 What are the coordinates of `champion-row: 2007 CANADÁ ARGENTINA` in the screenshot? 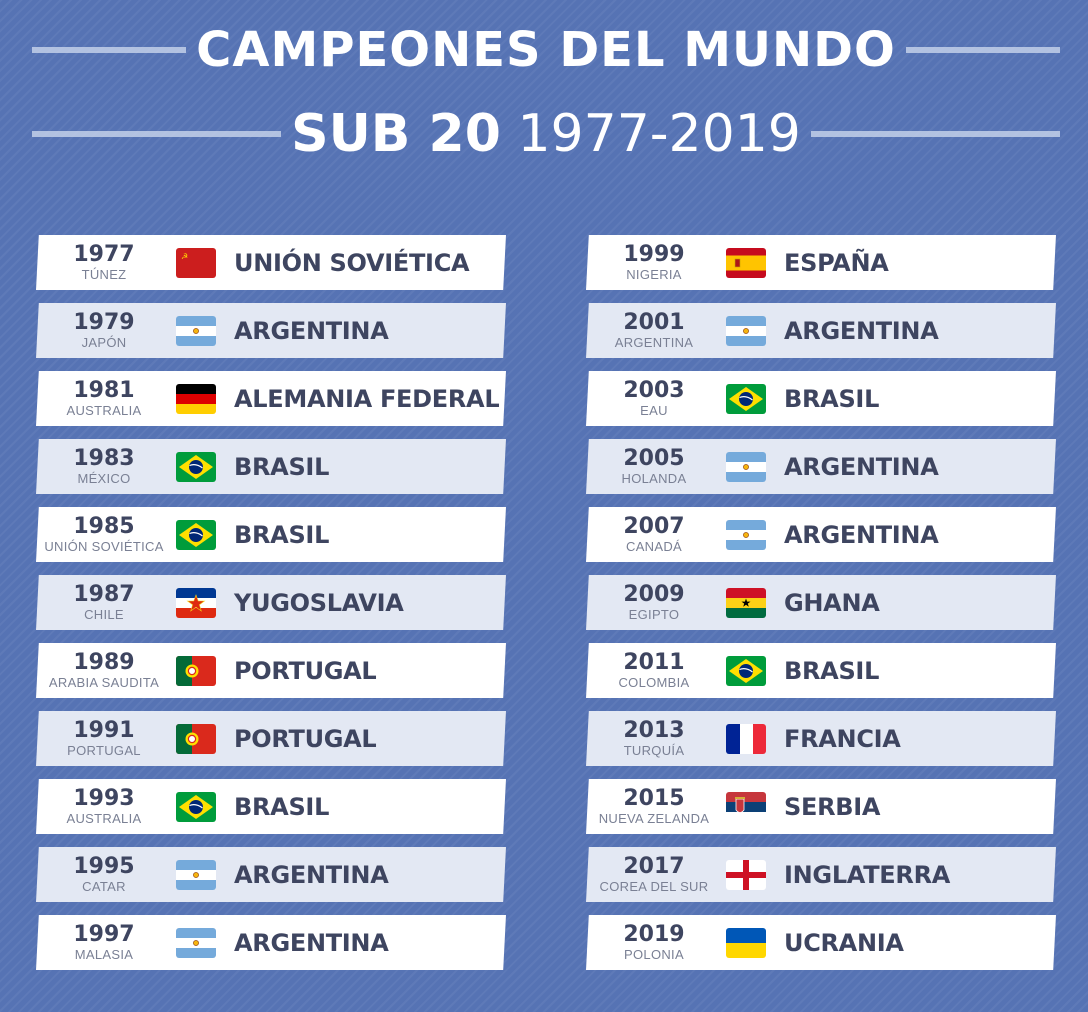 It's located at (821, 534).